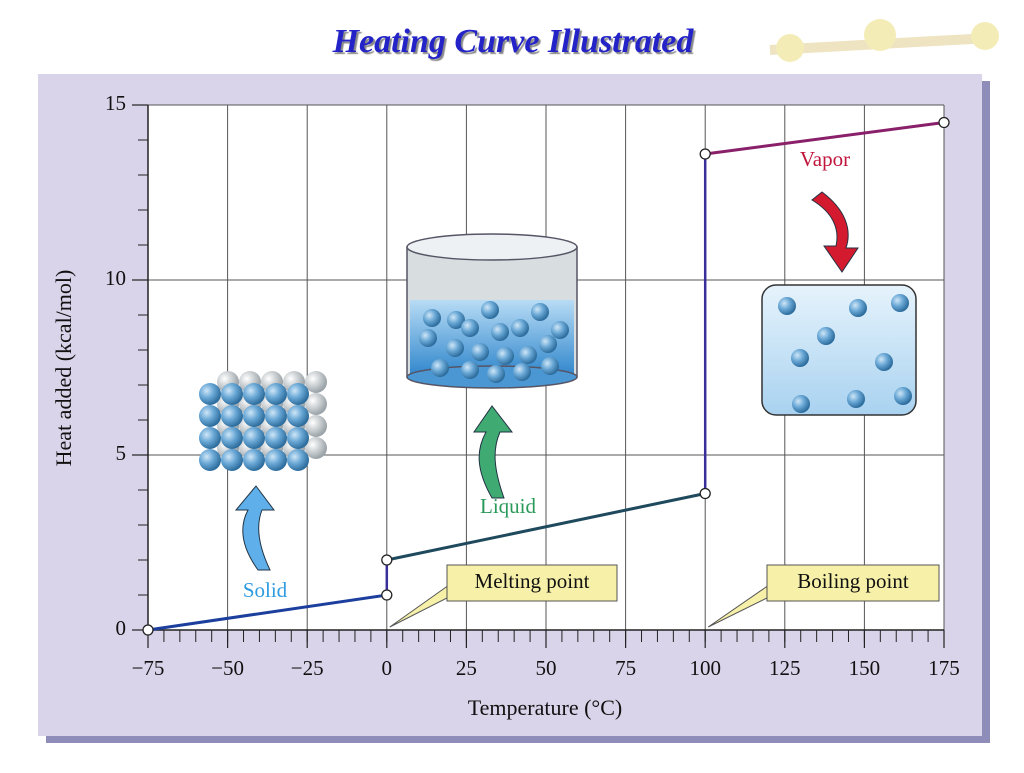  I want to click on y-axis-label: Heat added (kcal/mol), so click(63, 368).